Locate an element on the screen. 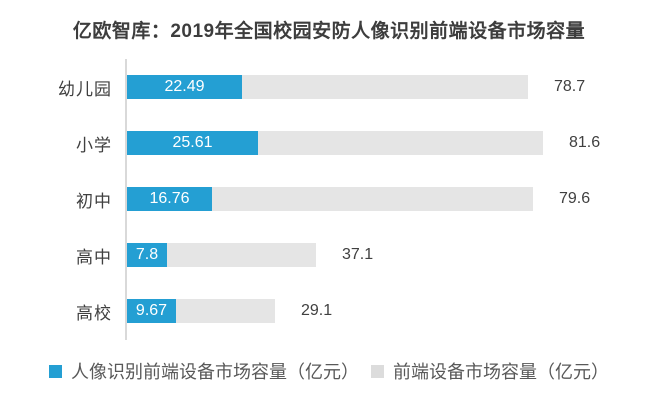 Image resolution: width=658 pixels, height=406 pixels. bar-row: 高校 9.67 29.1 is located at coordinates (329, 311).